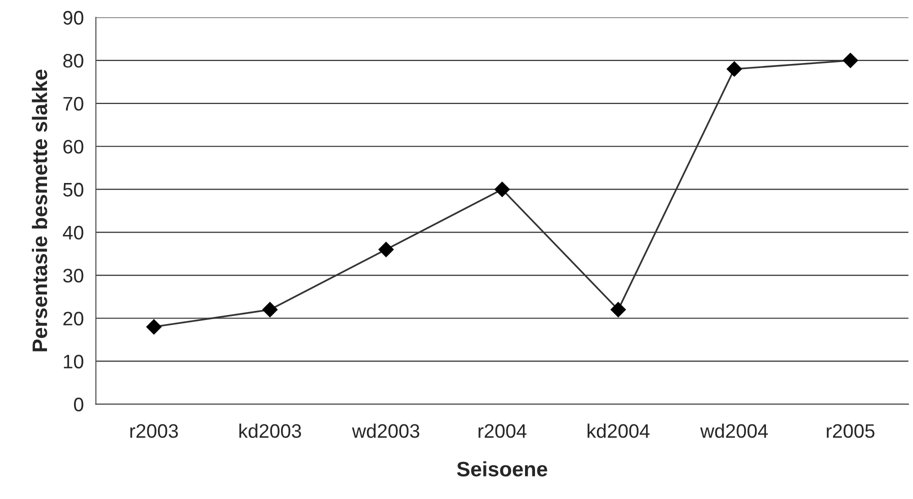 This screenshot has width=913, height=499. What do you see at coordinates (73, 233) in the screenshot?
I see `y-tick-label: 40` at bounding box center [73, 233].